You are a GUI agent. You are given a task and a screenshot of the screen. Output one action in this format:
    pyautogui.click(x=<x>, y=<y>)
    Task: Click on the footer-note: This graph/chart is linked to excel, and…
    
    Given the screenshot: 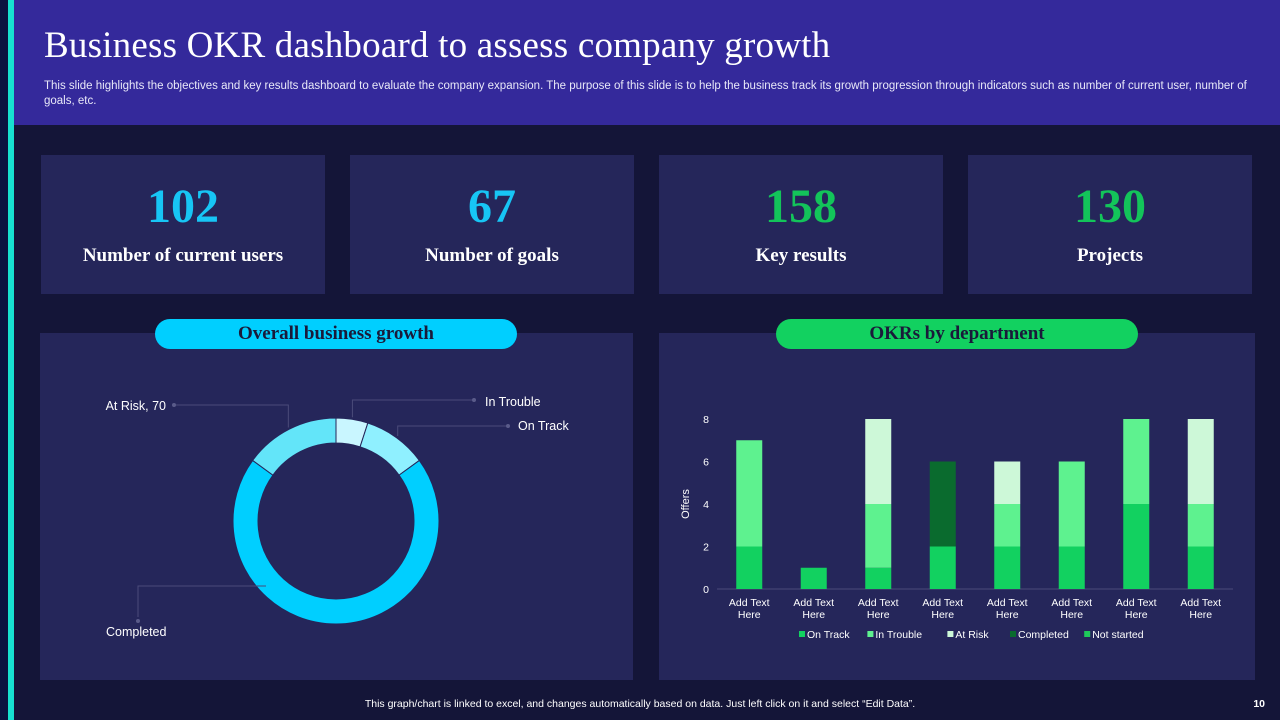 What is the action you would take?
    pyautogui.click(x=640, y=704)
    